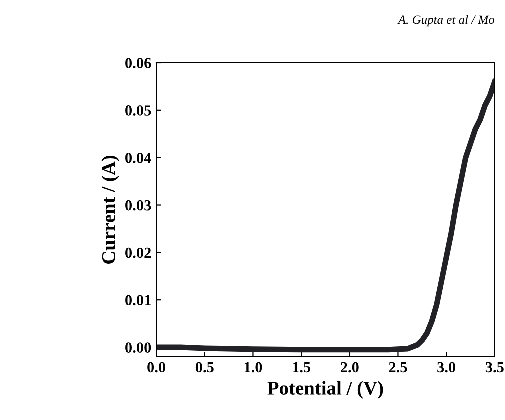 This screenshot has width=505, height=420. What do you see at coordinates (139, 63) in the screenshot?
I see `y-tick-label: 0.06` at bounding box center [139, 63].